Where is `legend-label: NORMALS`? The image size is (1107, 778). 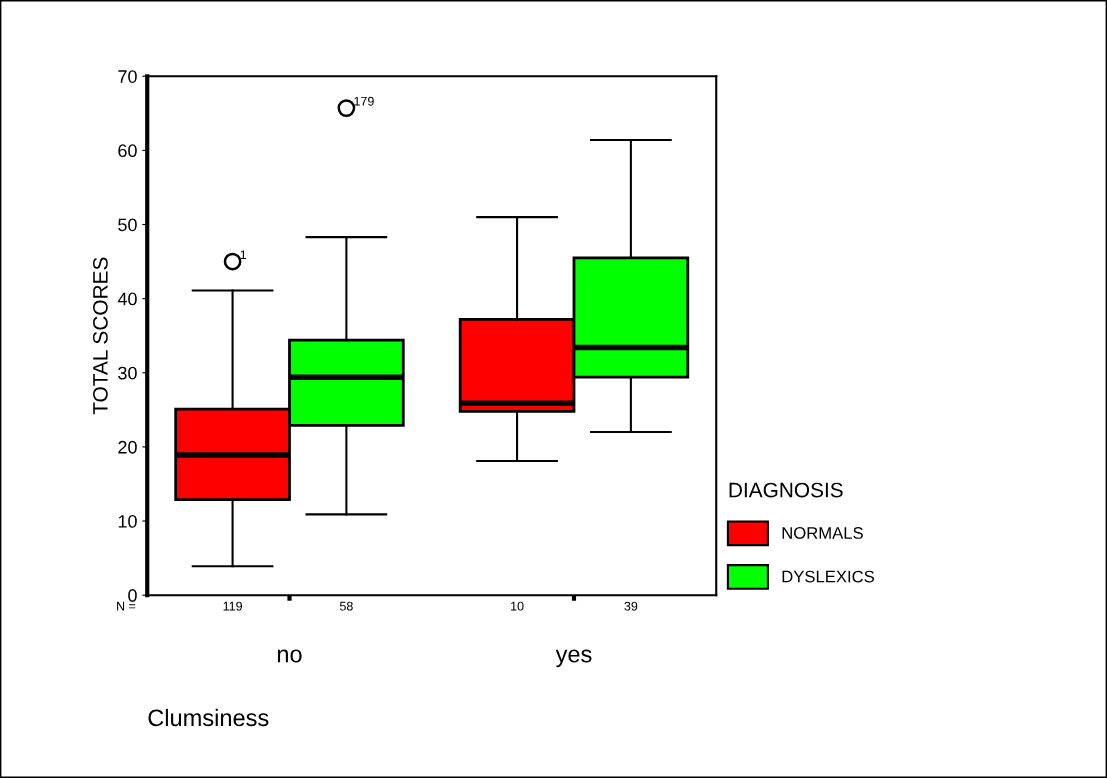
legend-label: NORMALS is located at coordinates (822, 533).